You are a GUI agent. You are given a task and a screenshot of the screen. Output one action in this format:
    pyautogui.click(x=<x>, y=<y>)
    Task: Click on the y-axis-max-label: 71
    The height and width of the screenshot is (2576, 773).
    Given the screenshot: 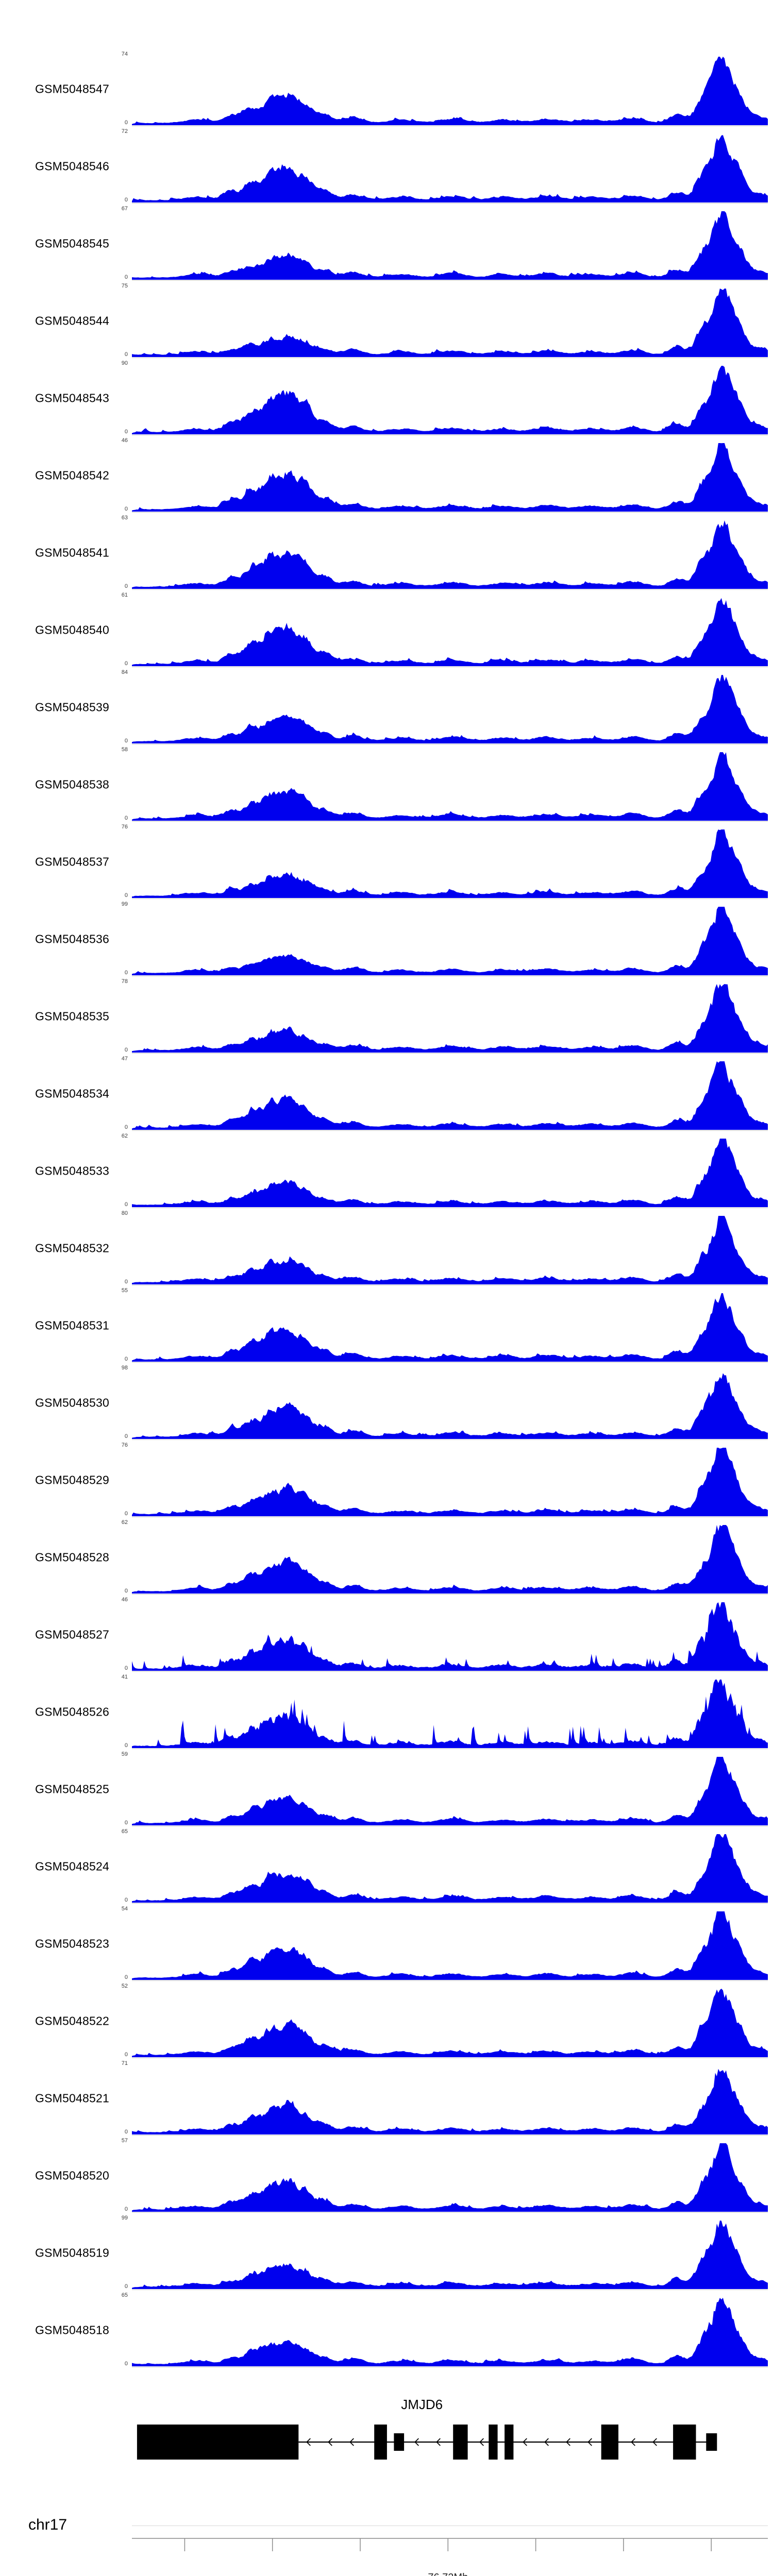 What is the action you would take?
    pyautogui.click(x=124, y=2063)
    